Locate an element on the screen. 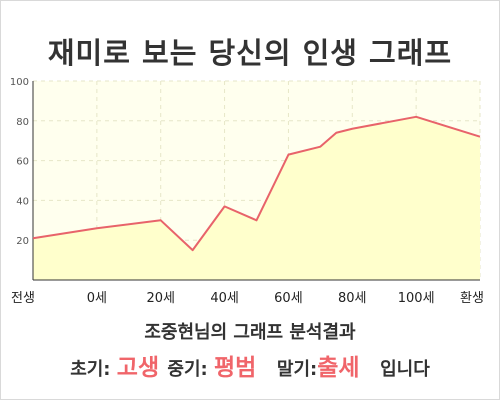  late-value: 출세 is located at coordinates (338, 368).